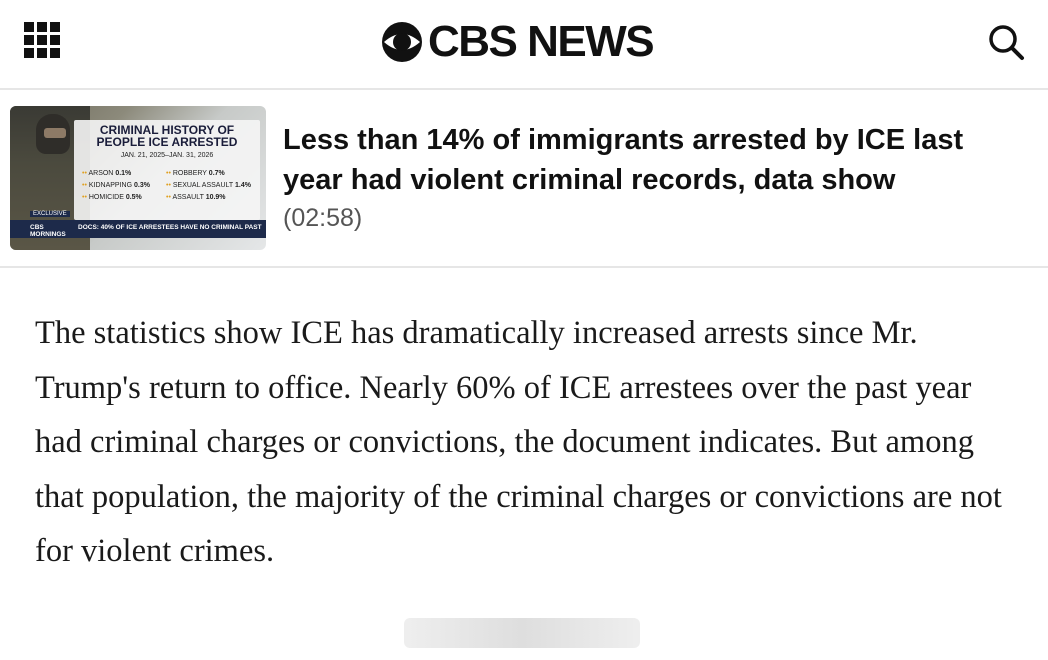 This screenshot has height=660, width=1048. What do you see at coordinates (50, 214) in the screenshot?
I see `exclusive-badge: EXCLUSIVE` at bounding box center [50, 214].